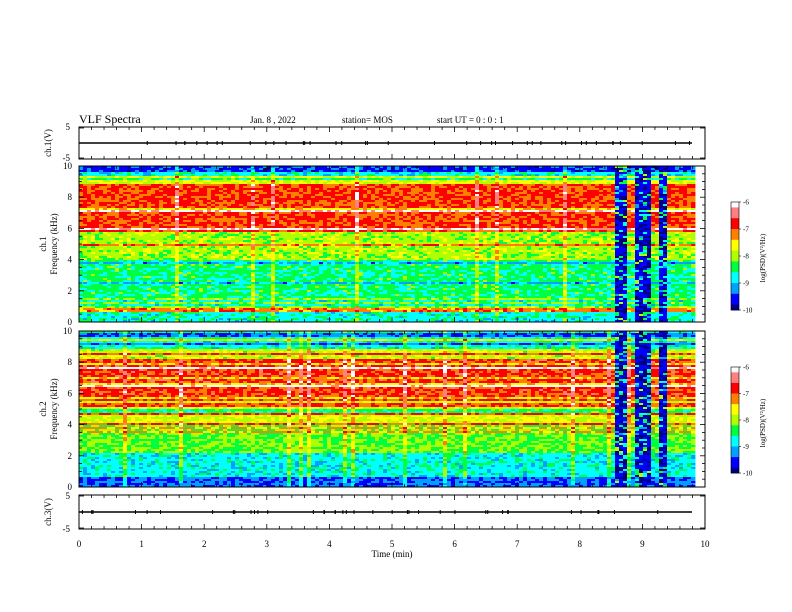  Describe the element at coordinates (48, 143) in the screenshot. I see `ch1-waveform-ylabel: ch.1(V)` at that location.